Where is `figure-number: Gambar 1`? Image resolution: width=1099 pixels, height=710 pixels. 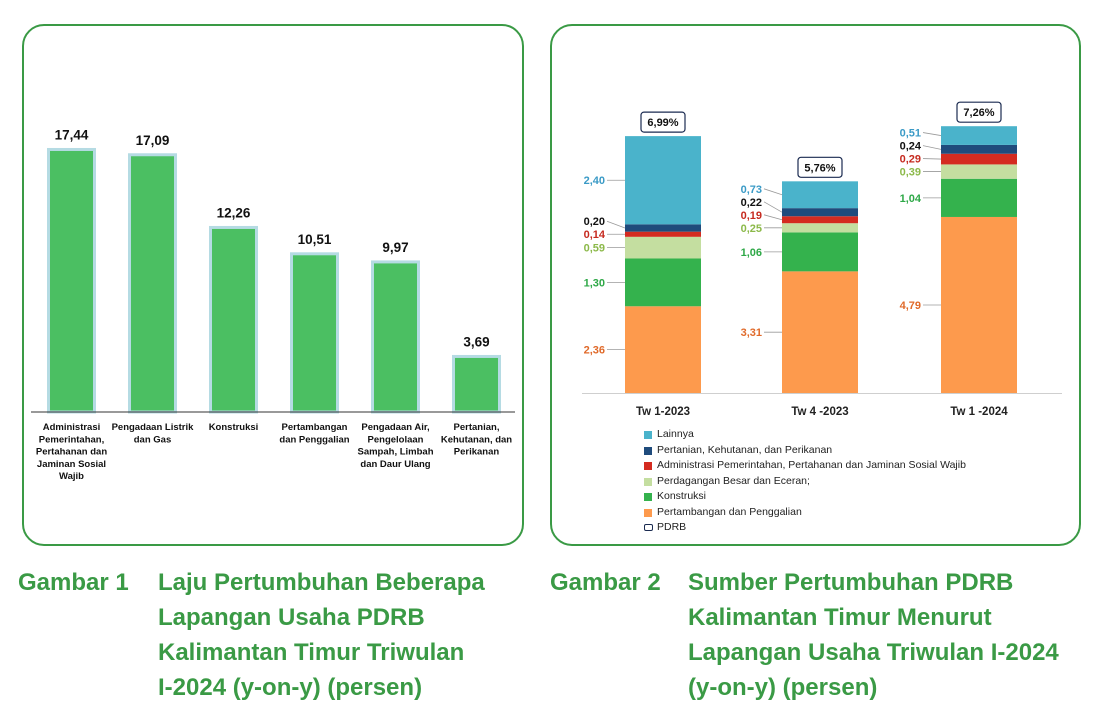 figure-number: Gambar 1 is located at coordinates (73, 582).